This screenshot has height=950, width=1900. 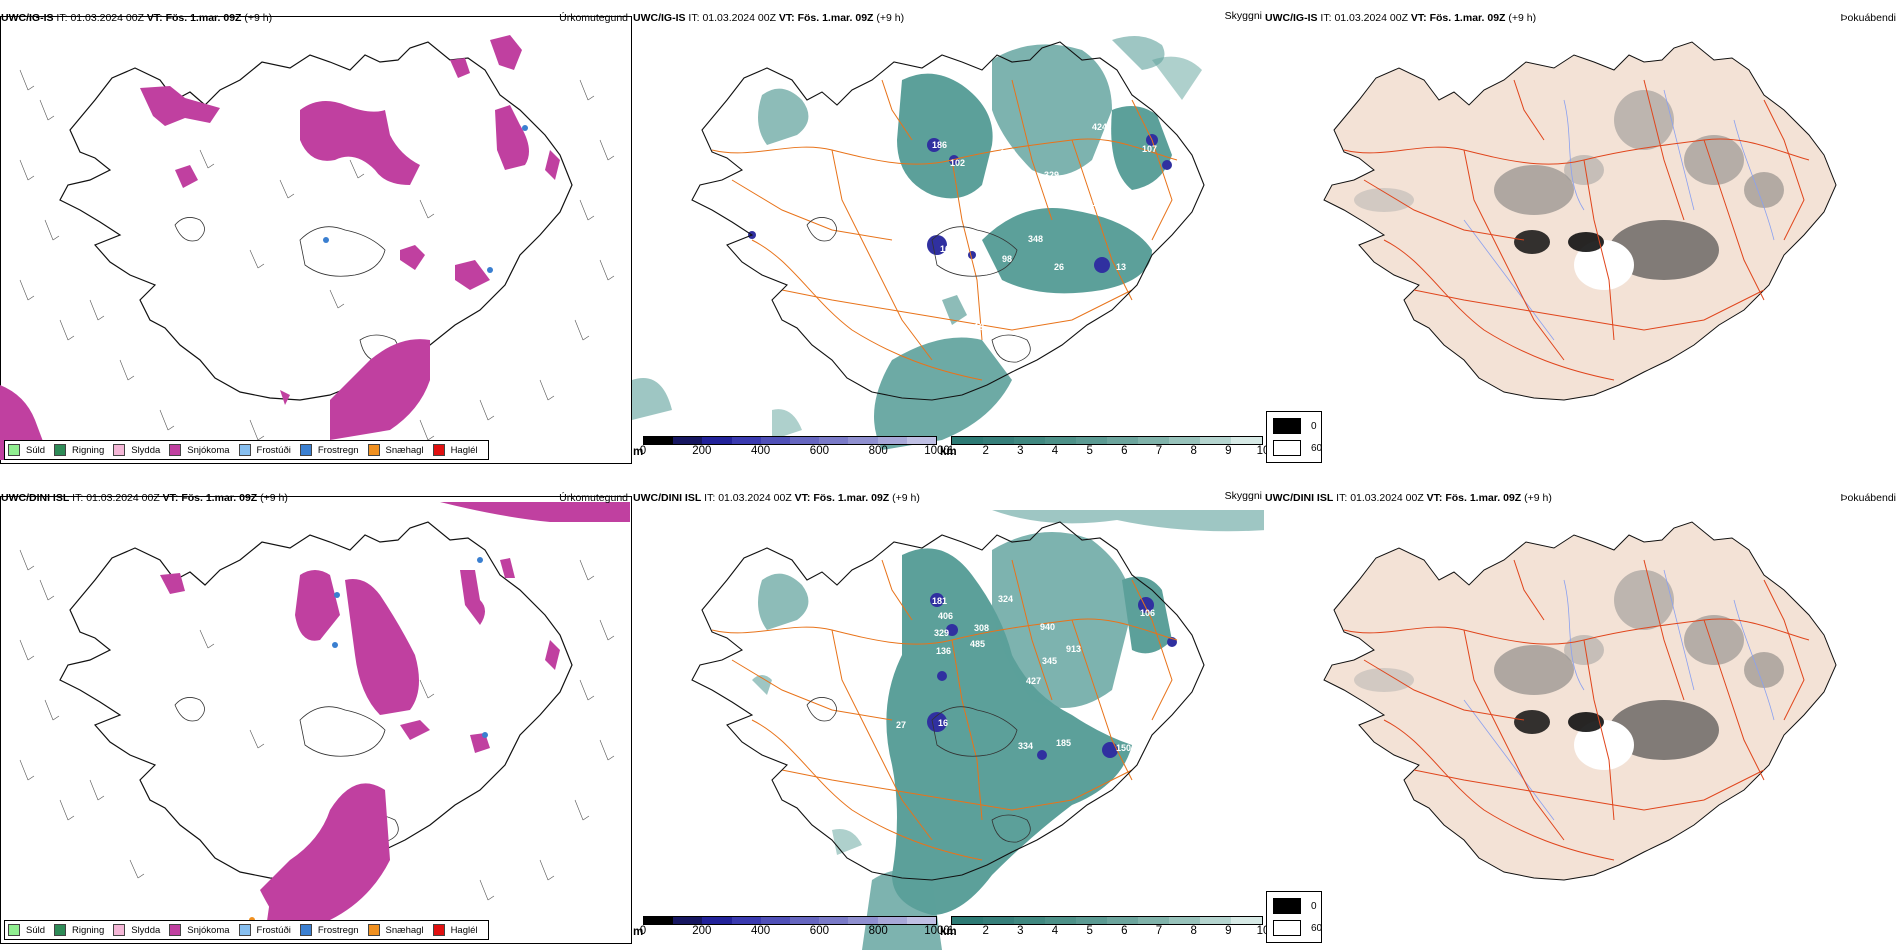 I want to click on legend-item: Snjókoma, so click(x=199, y=450).